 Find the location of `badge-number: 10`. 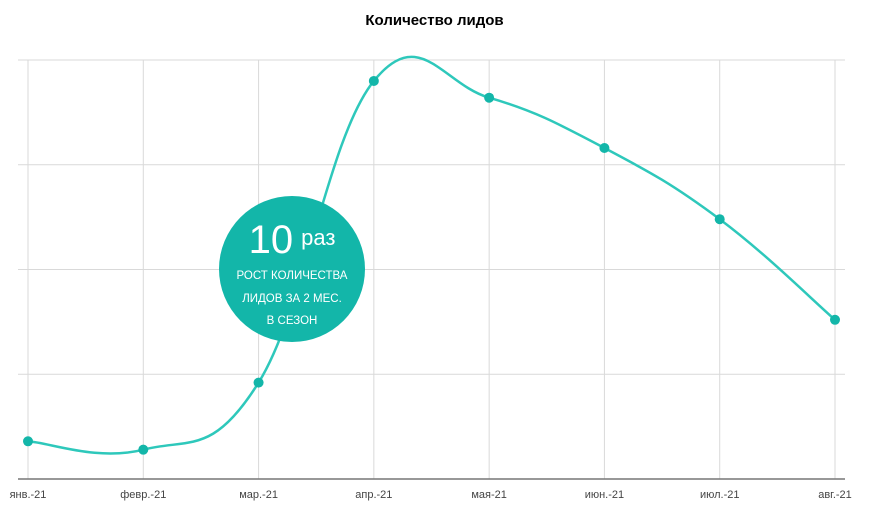

badge-number: 10 is located at coordinates (271, 240).